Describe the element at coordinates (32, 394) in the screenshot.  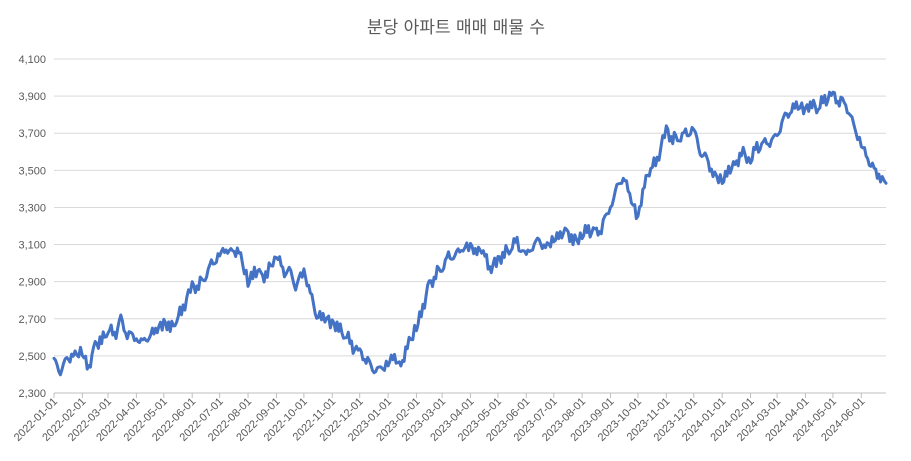
I see `y-tick-label: 2,300` at that location.